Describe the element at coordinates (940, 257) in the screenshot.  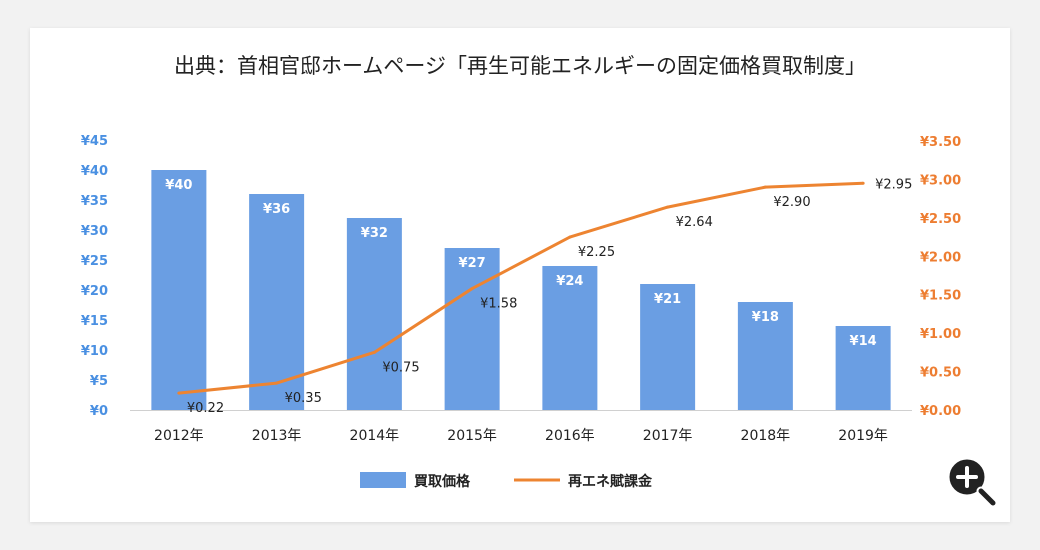
I see `y-right-tick-label: ¥2.00` at that location.